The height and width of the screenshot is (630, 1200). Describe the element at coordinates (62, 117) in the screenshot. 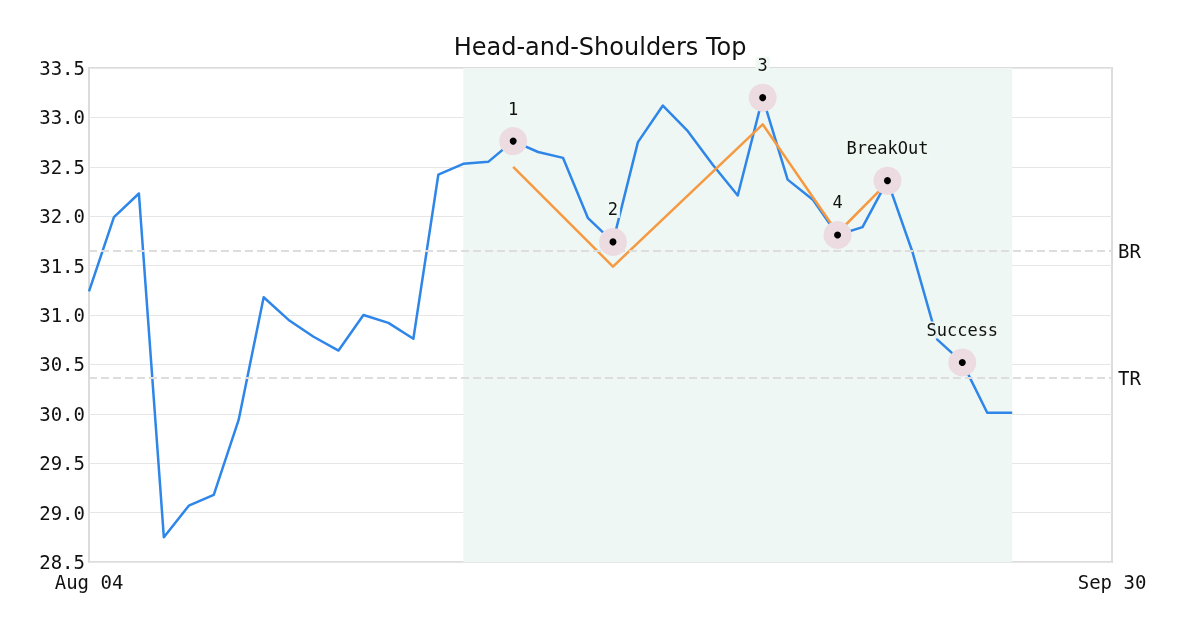

I see `y-tick-label: 33.0` at that location.